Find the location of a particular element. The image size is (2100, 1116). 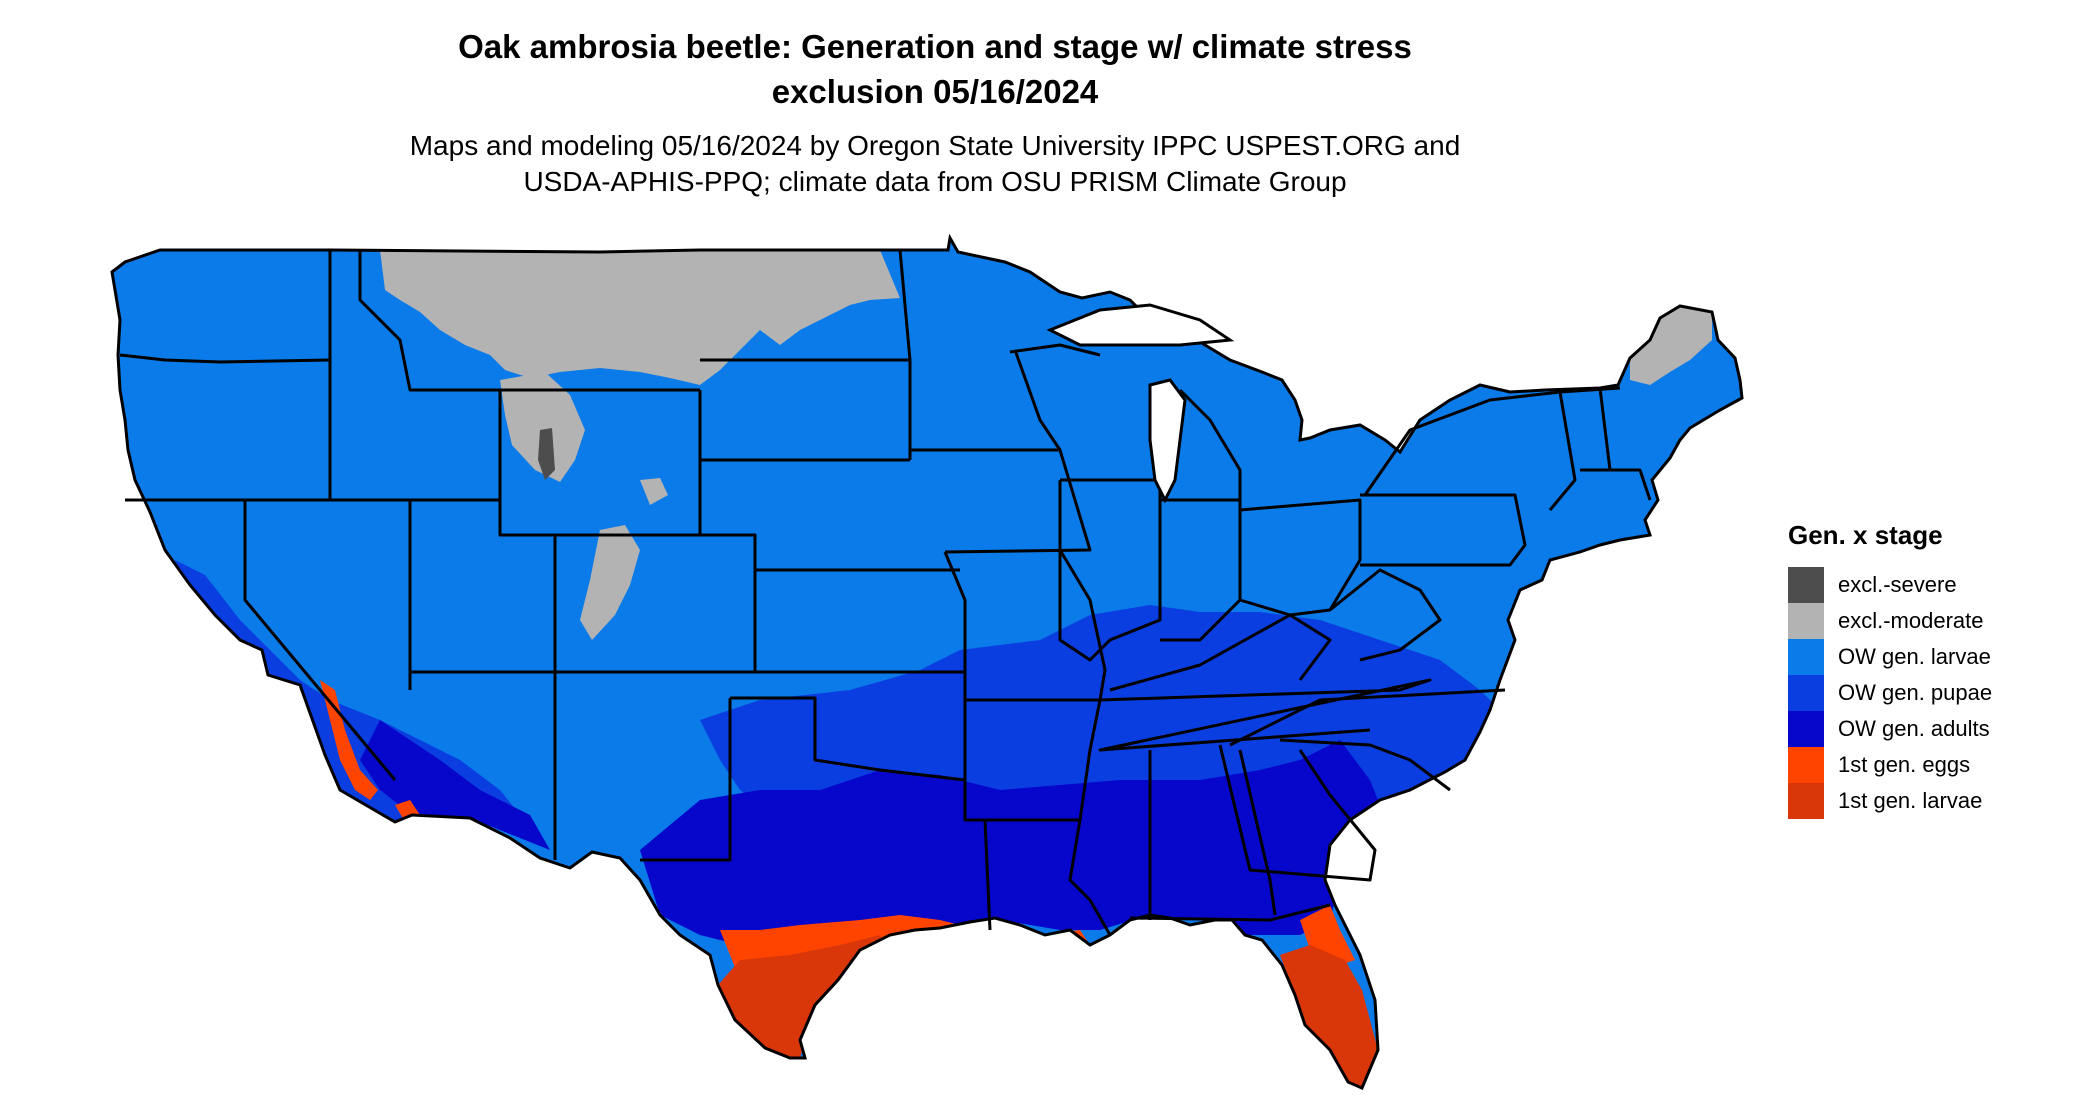

border-pa is located at coordinates (1443, 530).